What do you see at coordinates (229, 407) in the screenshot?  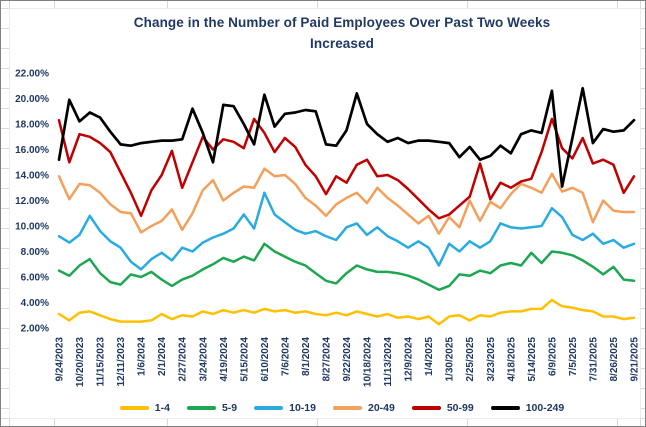 I see `legend-label: 5-9` at bounding box center [229, 407].